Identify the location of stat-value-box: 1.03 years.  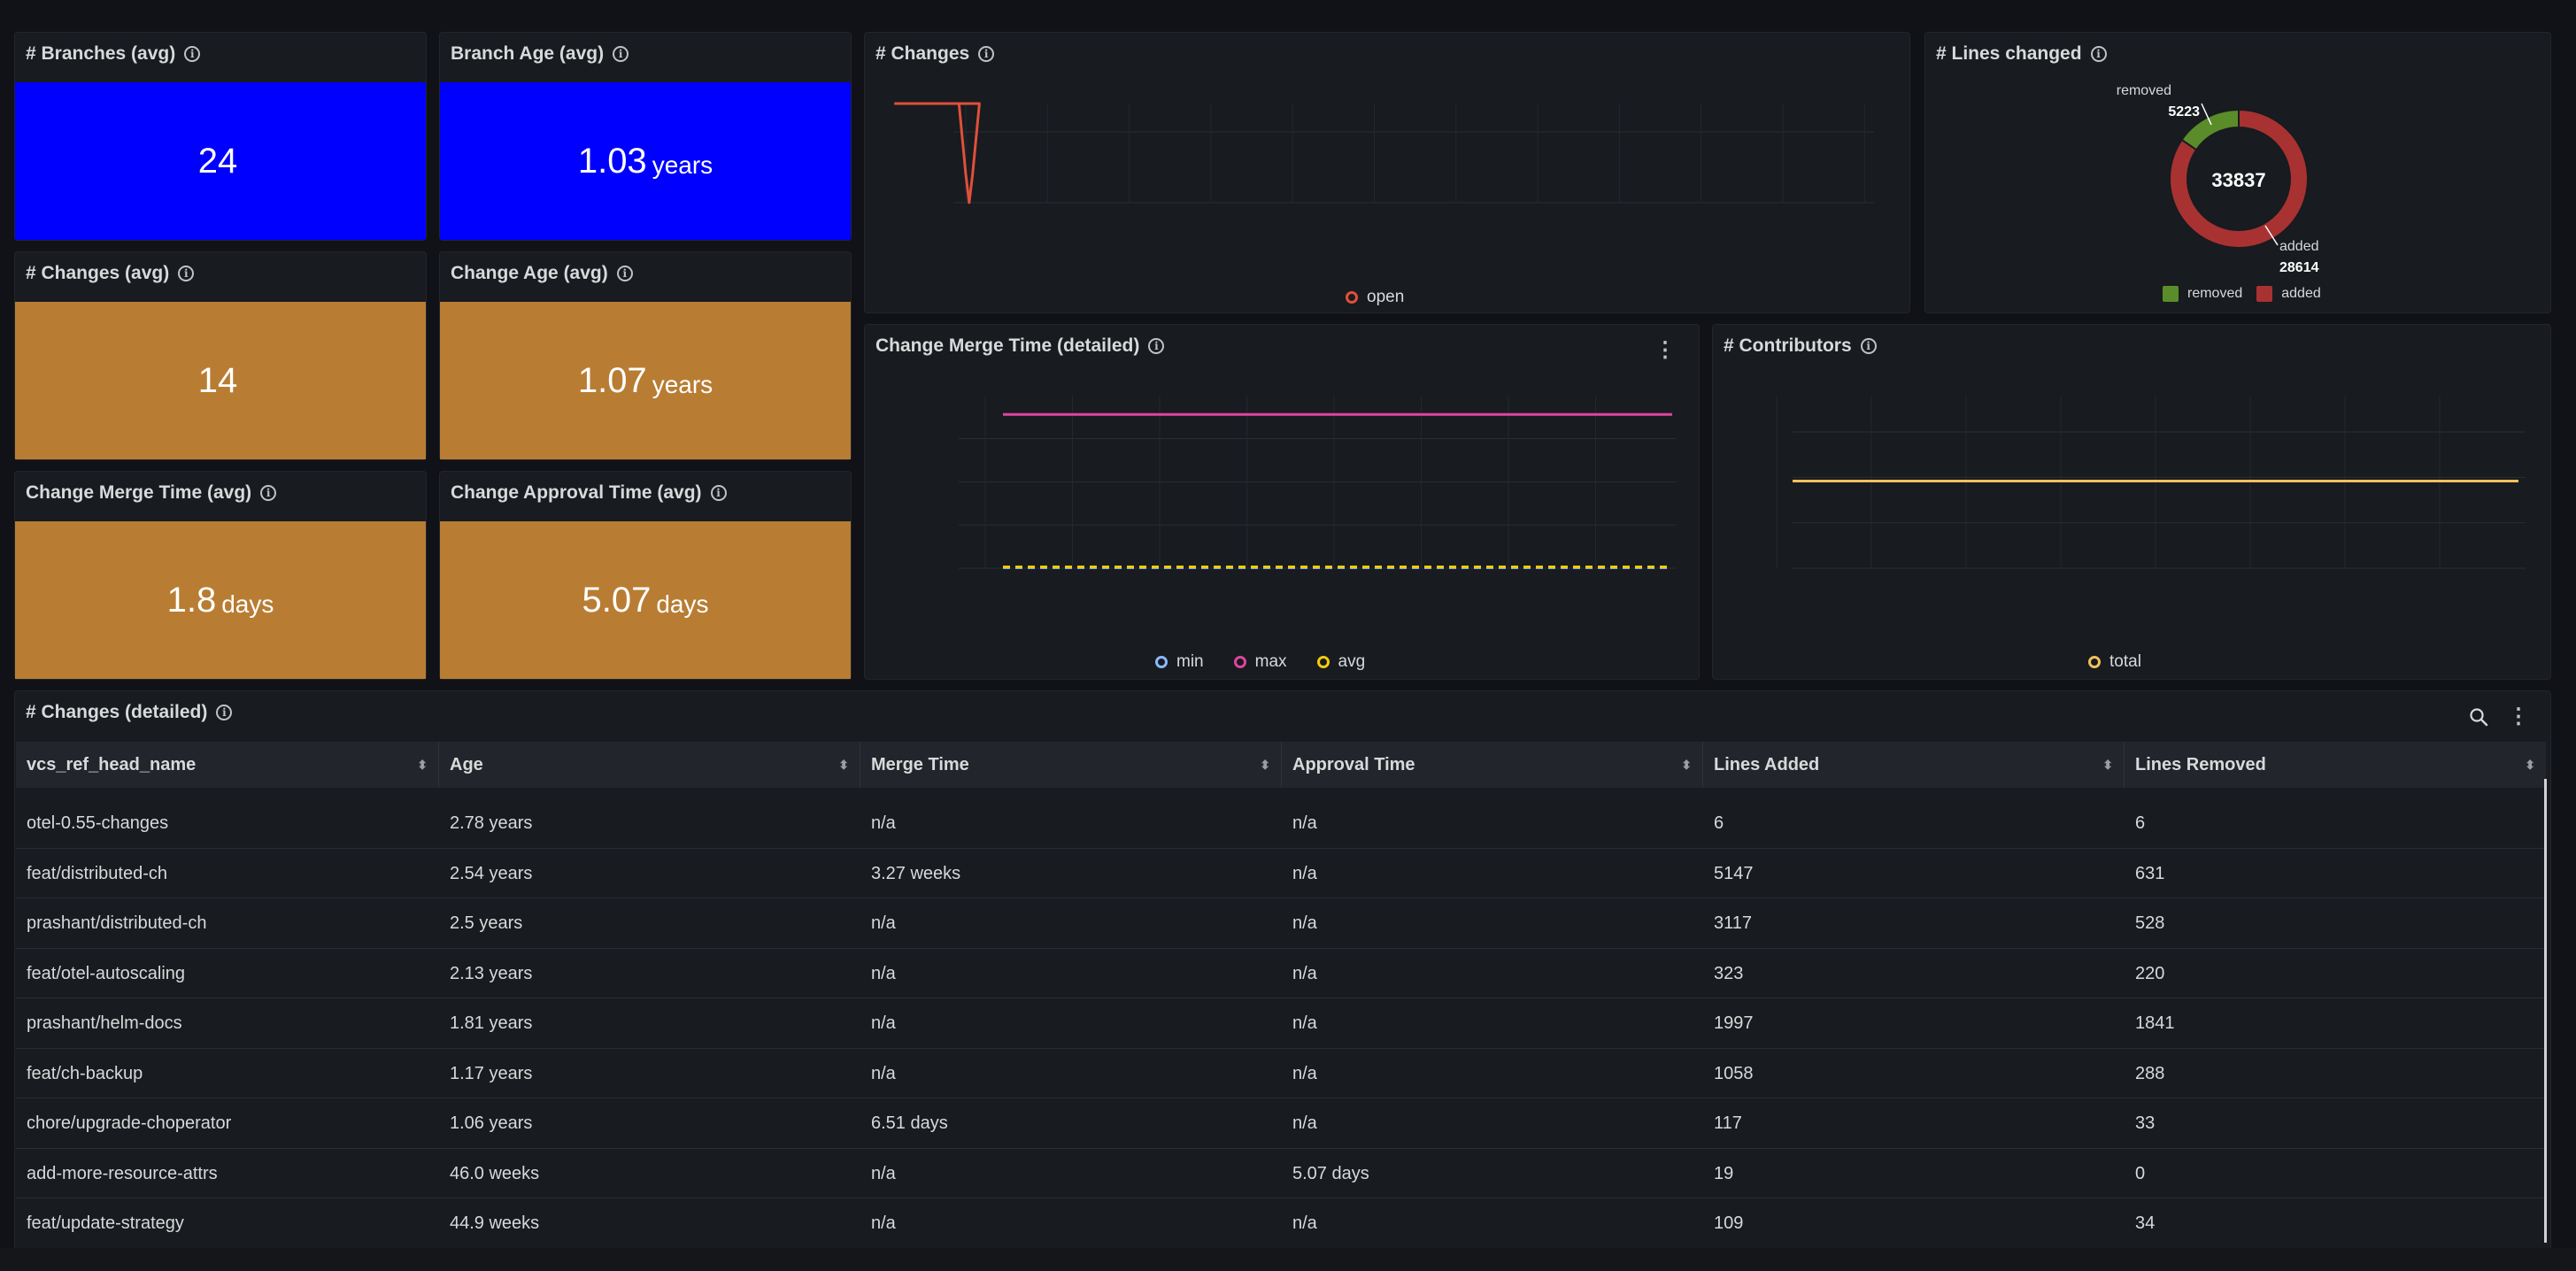
(645, 161).